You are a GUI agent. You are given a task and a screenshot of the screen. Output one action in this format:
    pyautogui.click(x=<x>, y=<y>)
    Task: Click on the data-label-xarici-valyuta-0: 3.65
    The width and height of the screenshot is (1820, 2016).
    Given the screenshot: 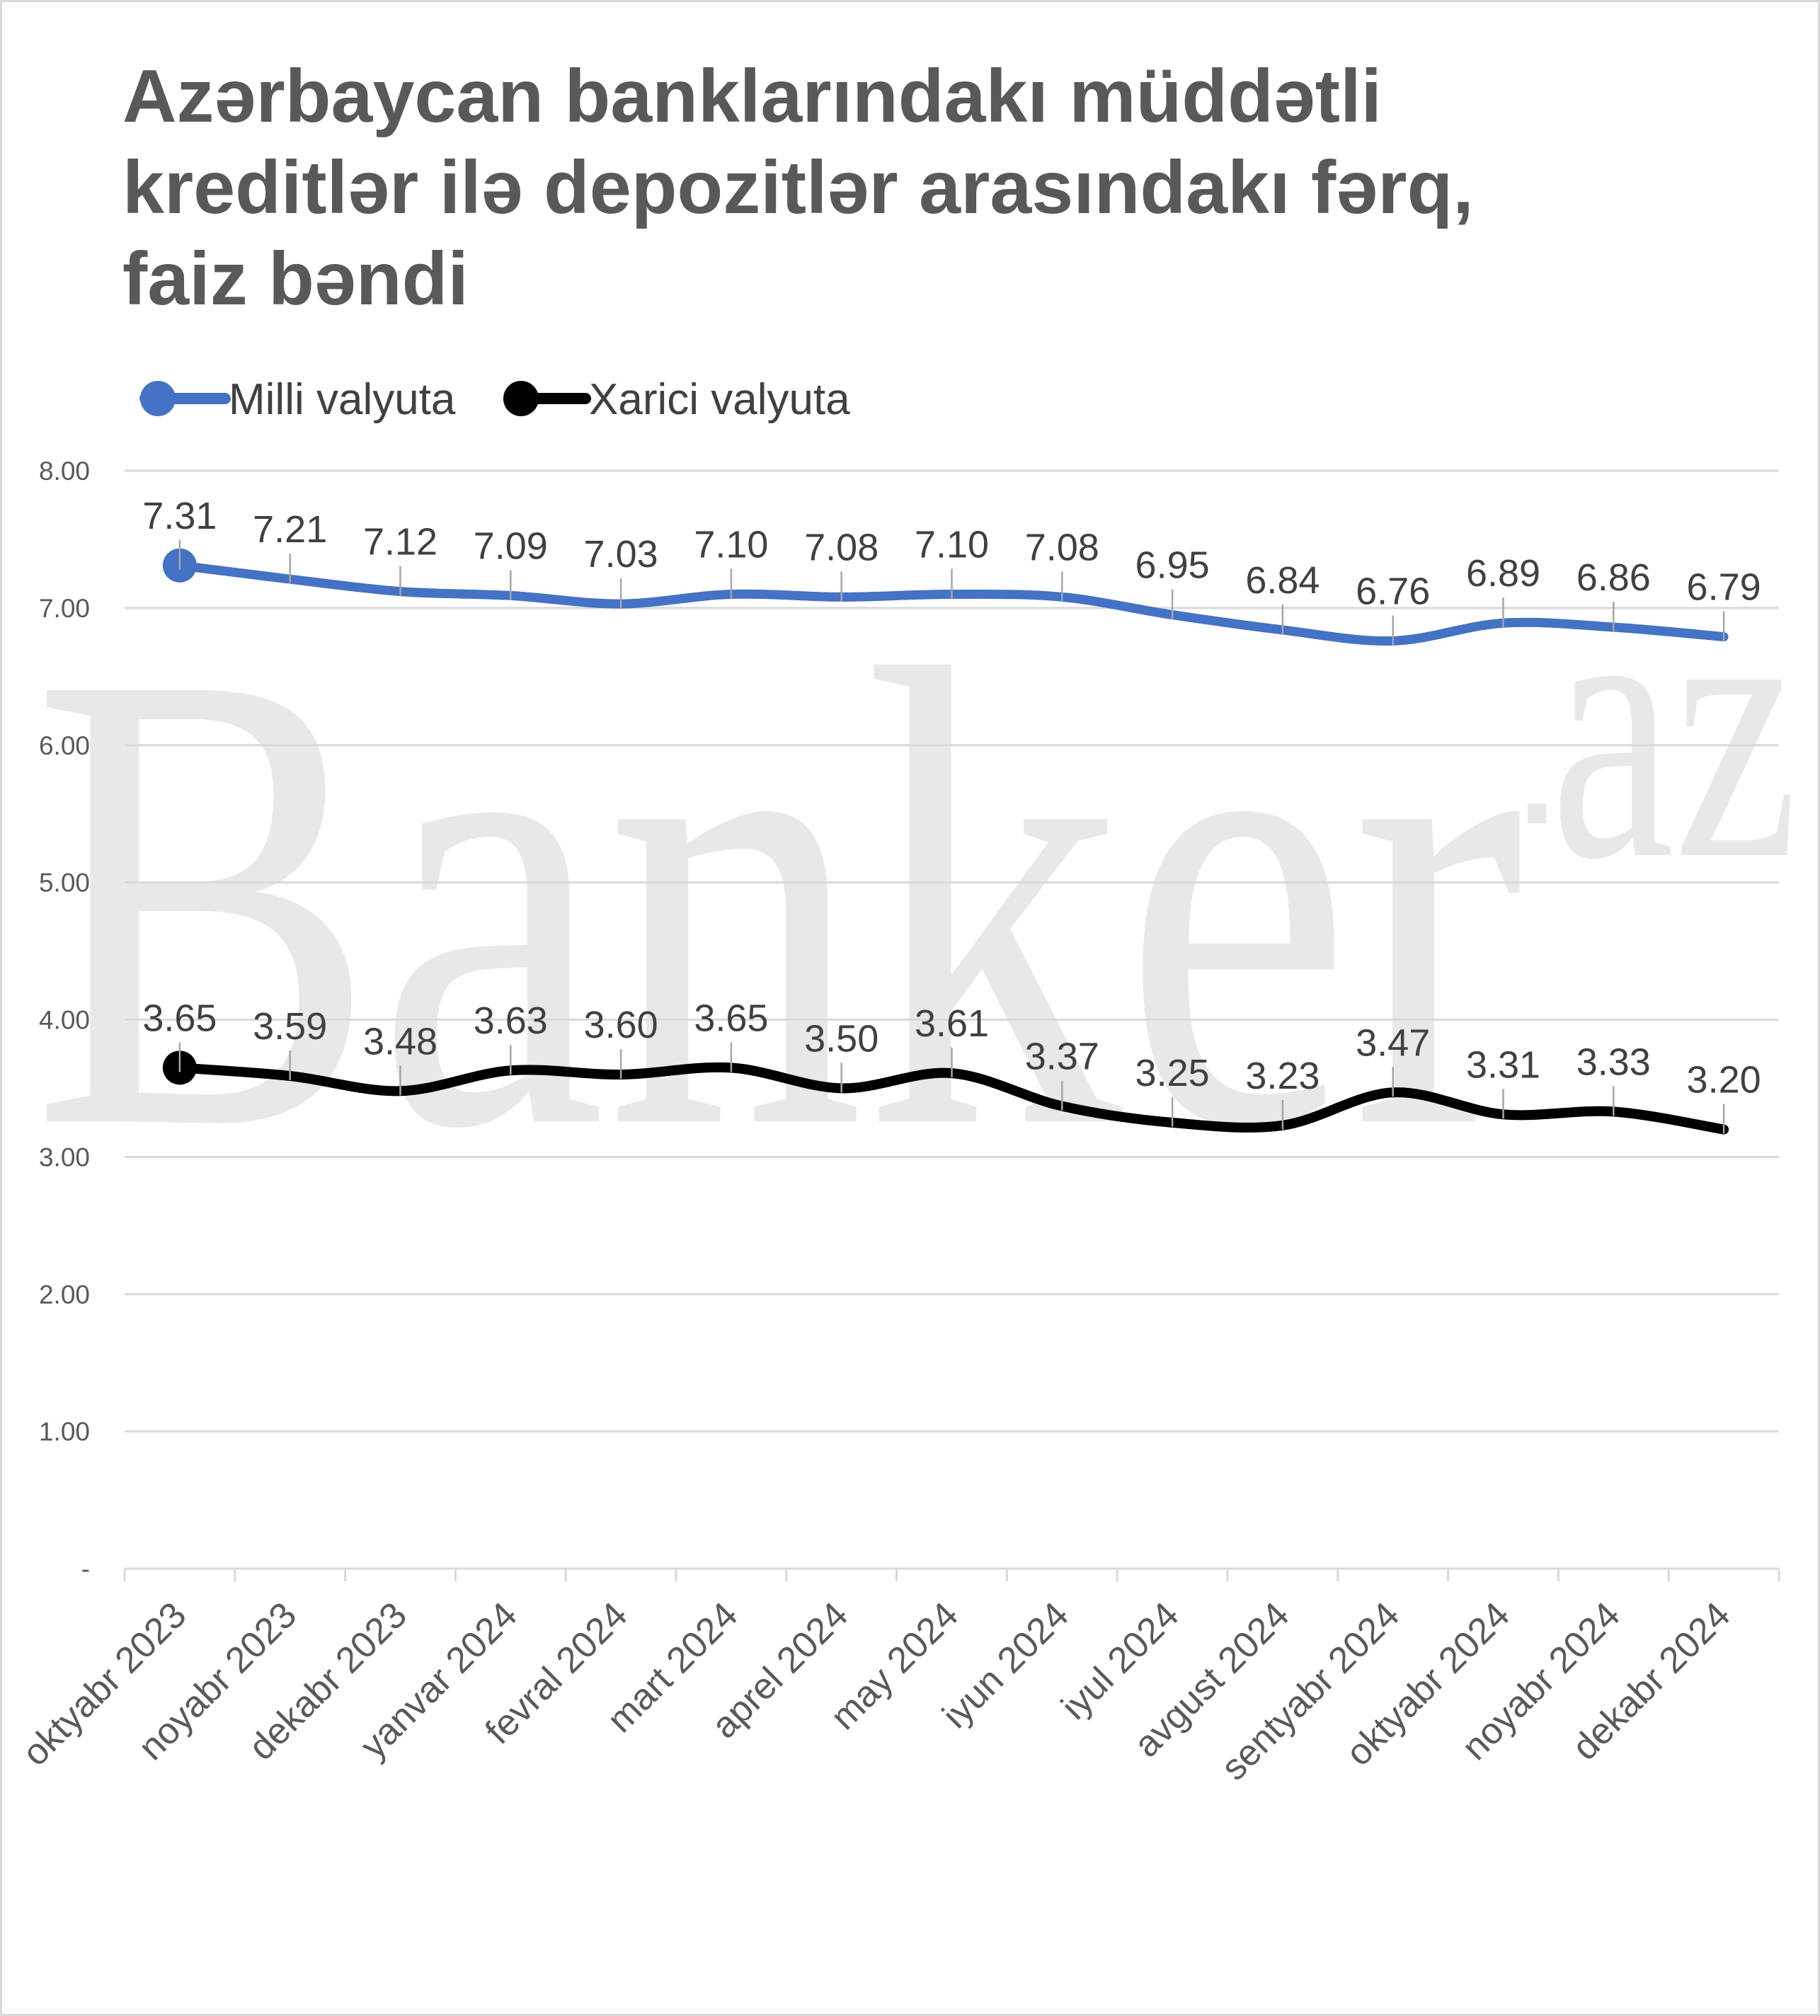 What is the action you would take?
    pyautogui.click(x=180, y=1018)
    